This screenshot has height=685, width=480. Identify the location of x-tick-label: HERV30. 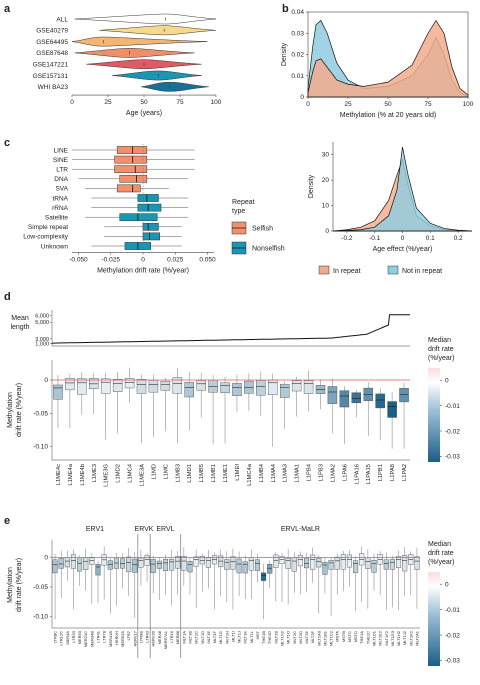
(153, 638).